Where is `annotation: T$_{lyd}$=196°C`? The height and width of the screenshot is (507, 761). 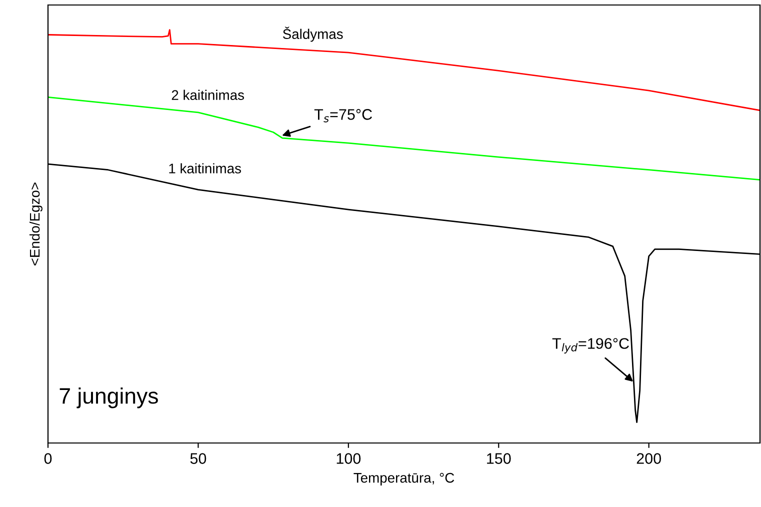 annotation: T$_{lyd}$=196°C is located at coordinates (590, 346).